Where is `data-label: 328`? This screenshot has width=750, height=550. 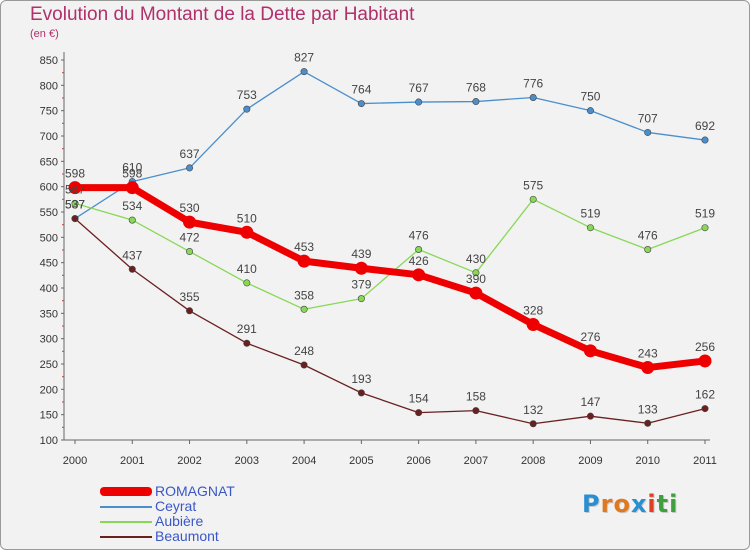 data-label: 328 is located at coordinates (533, 310).